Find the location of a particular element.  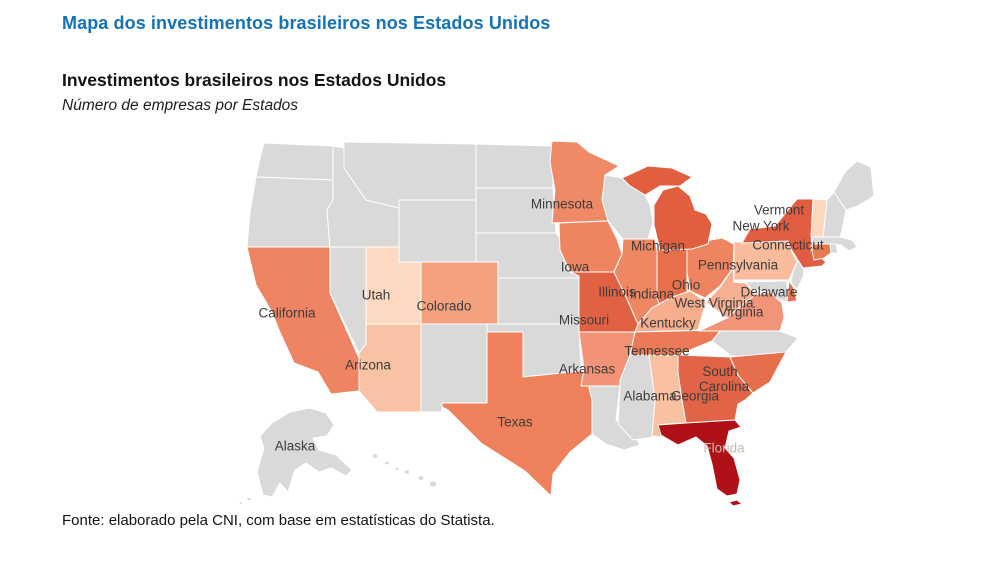

state-california is located at coordinates (303, 320).